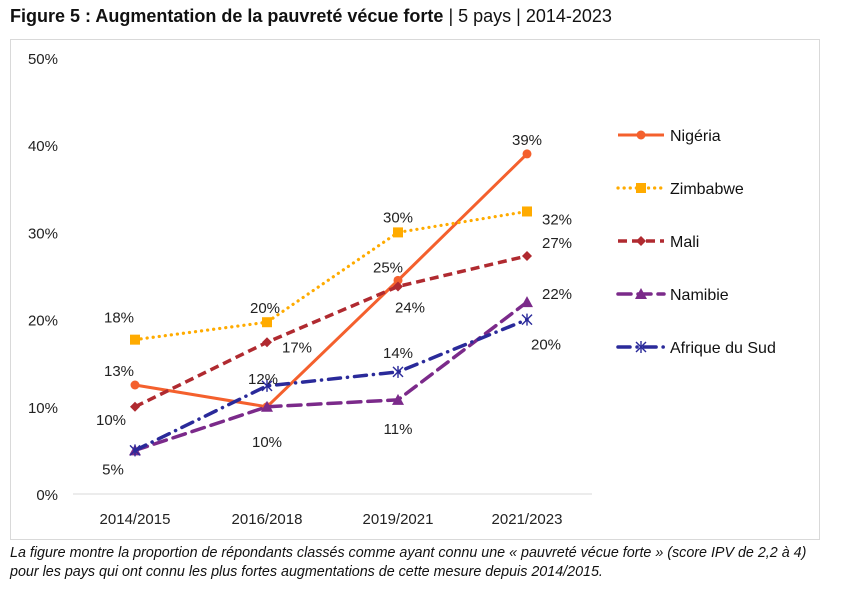  What do you see at coordinates (398, 519) in the screenshot?
I see `x-tick-label: 2019/2021` at bounding box center [398, 519].